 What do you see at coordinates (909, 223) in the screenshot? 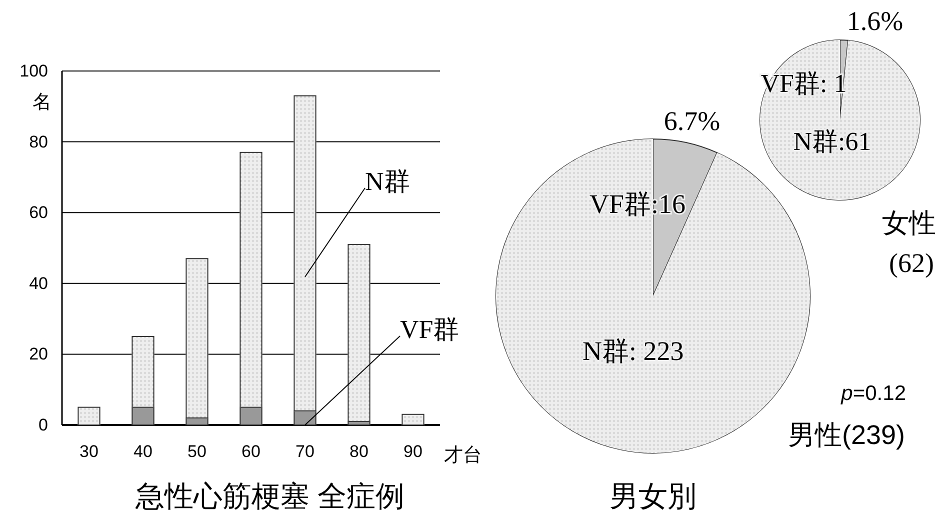
I see `text: 女性` at bounding box center [909, 223].